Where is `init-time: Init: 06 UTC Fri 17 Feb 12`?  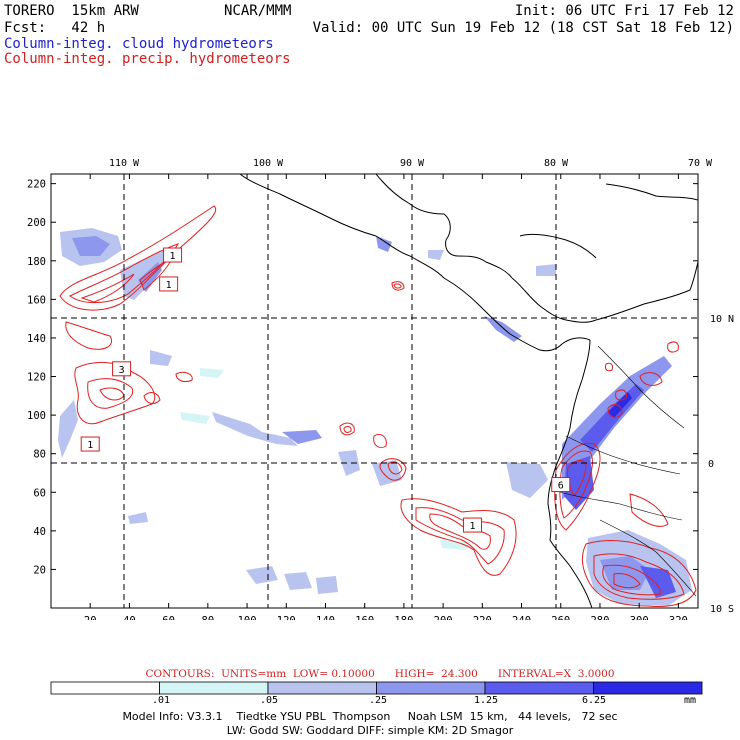 init-time: Init: 06 UTC Fri 17 Feb 12 is located at coordinates (624, 11).